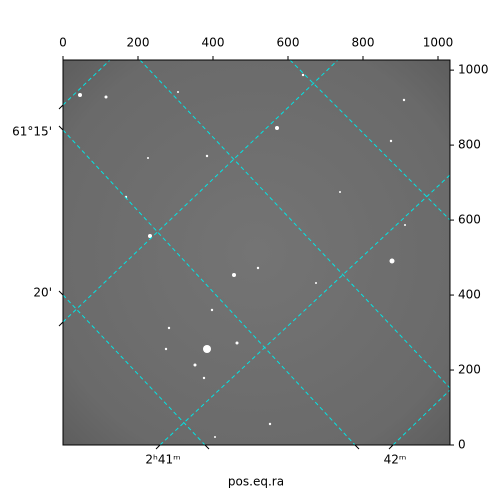 The image size is (500, 504). Describe the element at coordinates (469, 145) in the screenshot. I see `y-tick-label: 800` at that location.